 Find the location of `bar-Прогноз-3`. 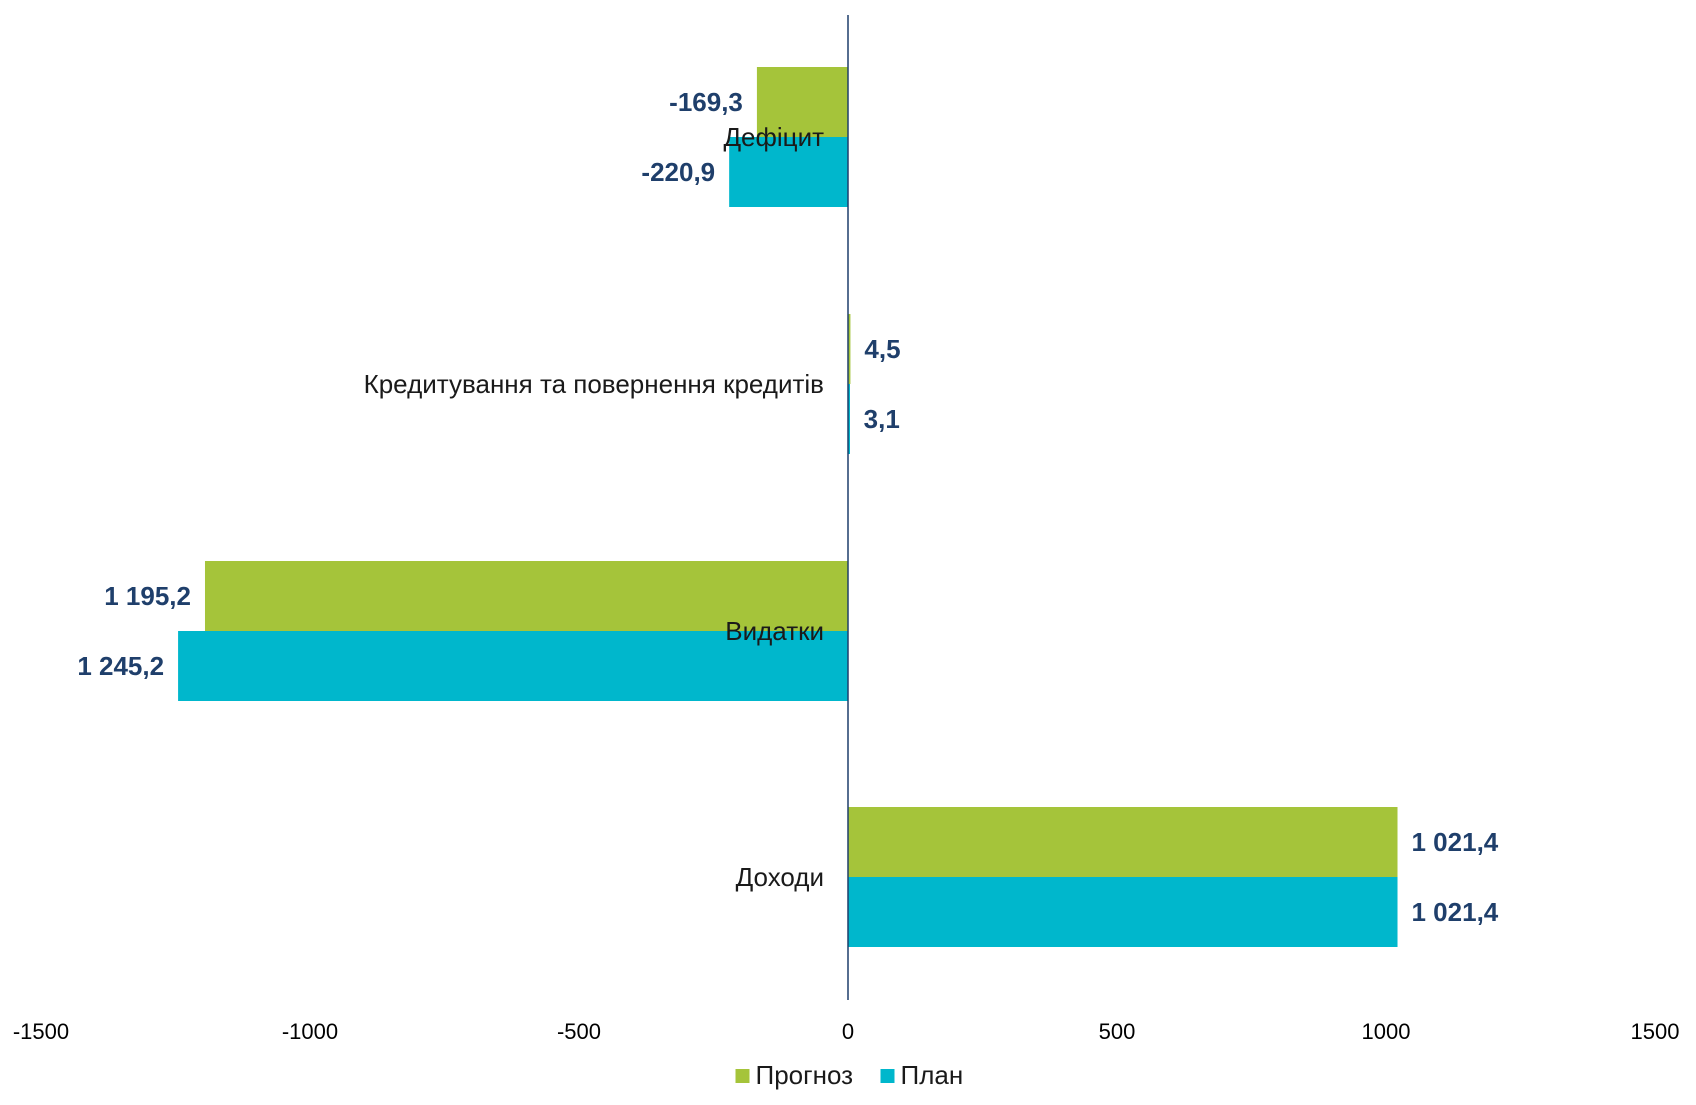

bar-Прогноз-3 is located at coordinates (526, 596).